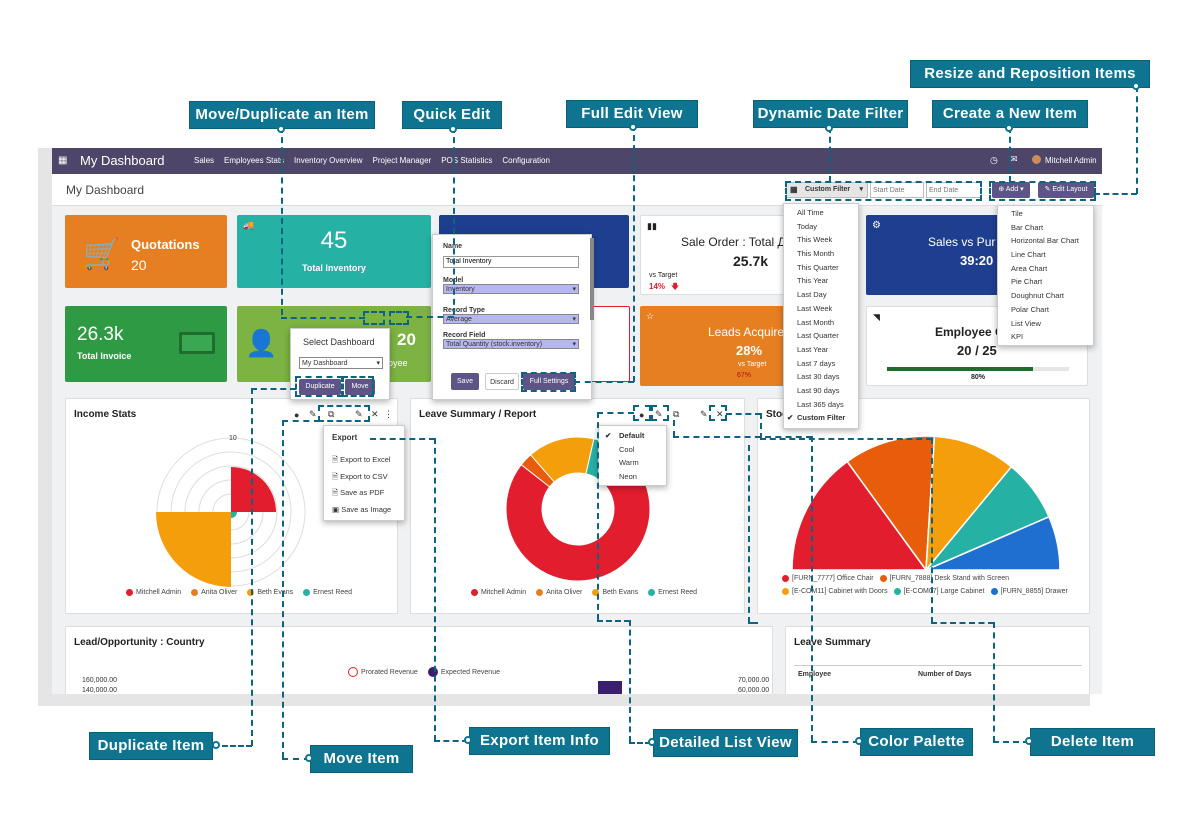 The image size is (1194, 835). Describe the element at coordinates (388, 414) in the screenshot. I see `more-icon: ⋮` at that location.